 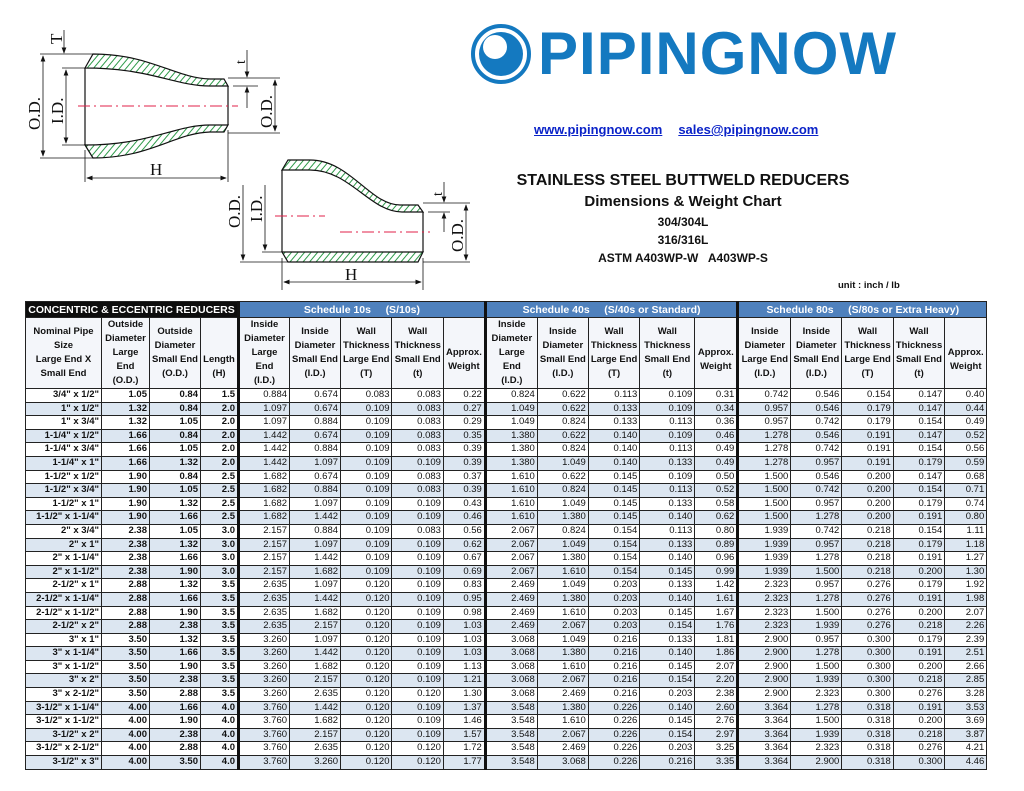 What do you see at coordinates (219, 558) in the screenshot?
I see `value-cell: 3.0` at bounding box center [219, 558].